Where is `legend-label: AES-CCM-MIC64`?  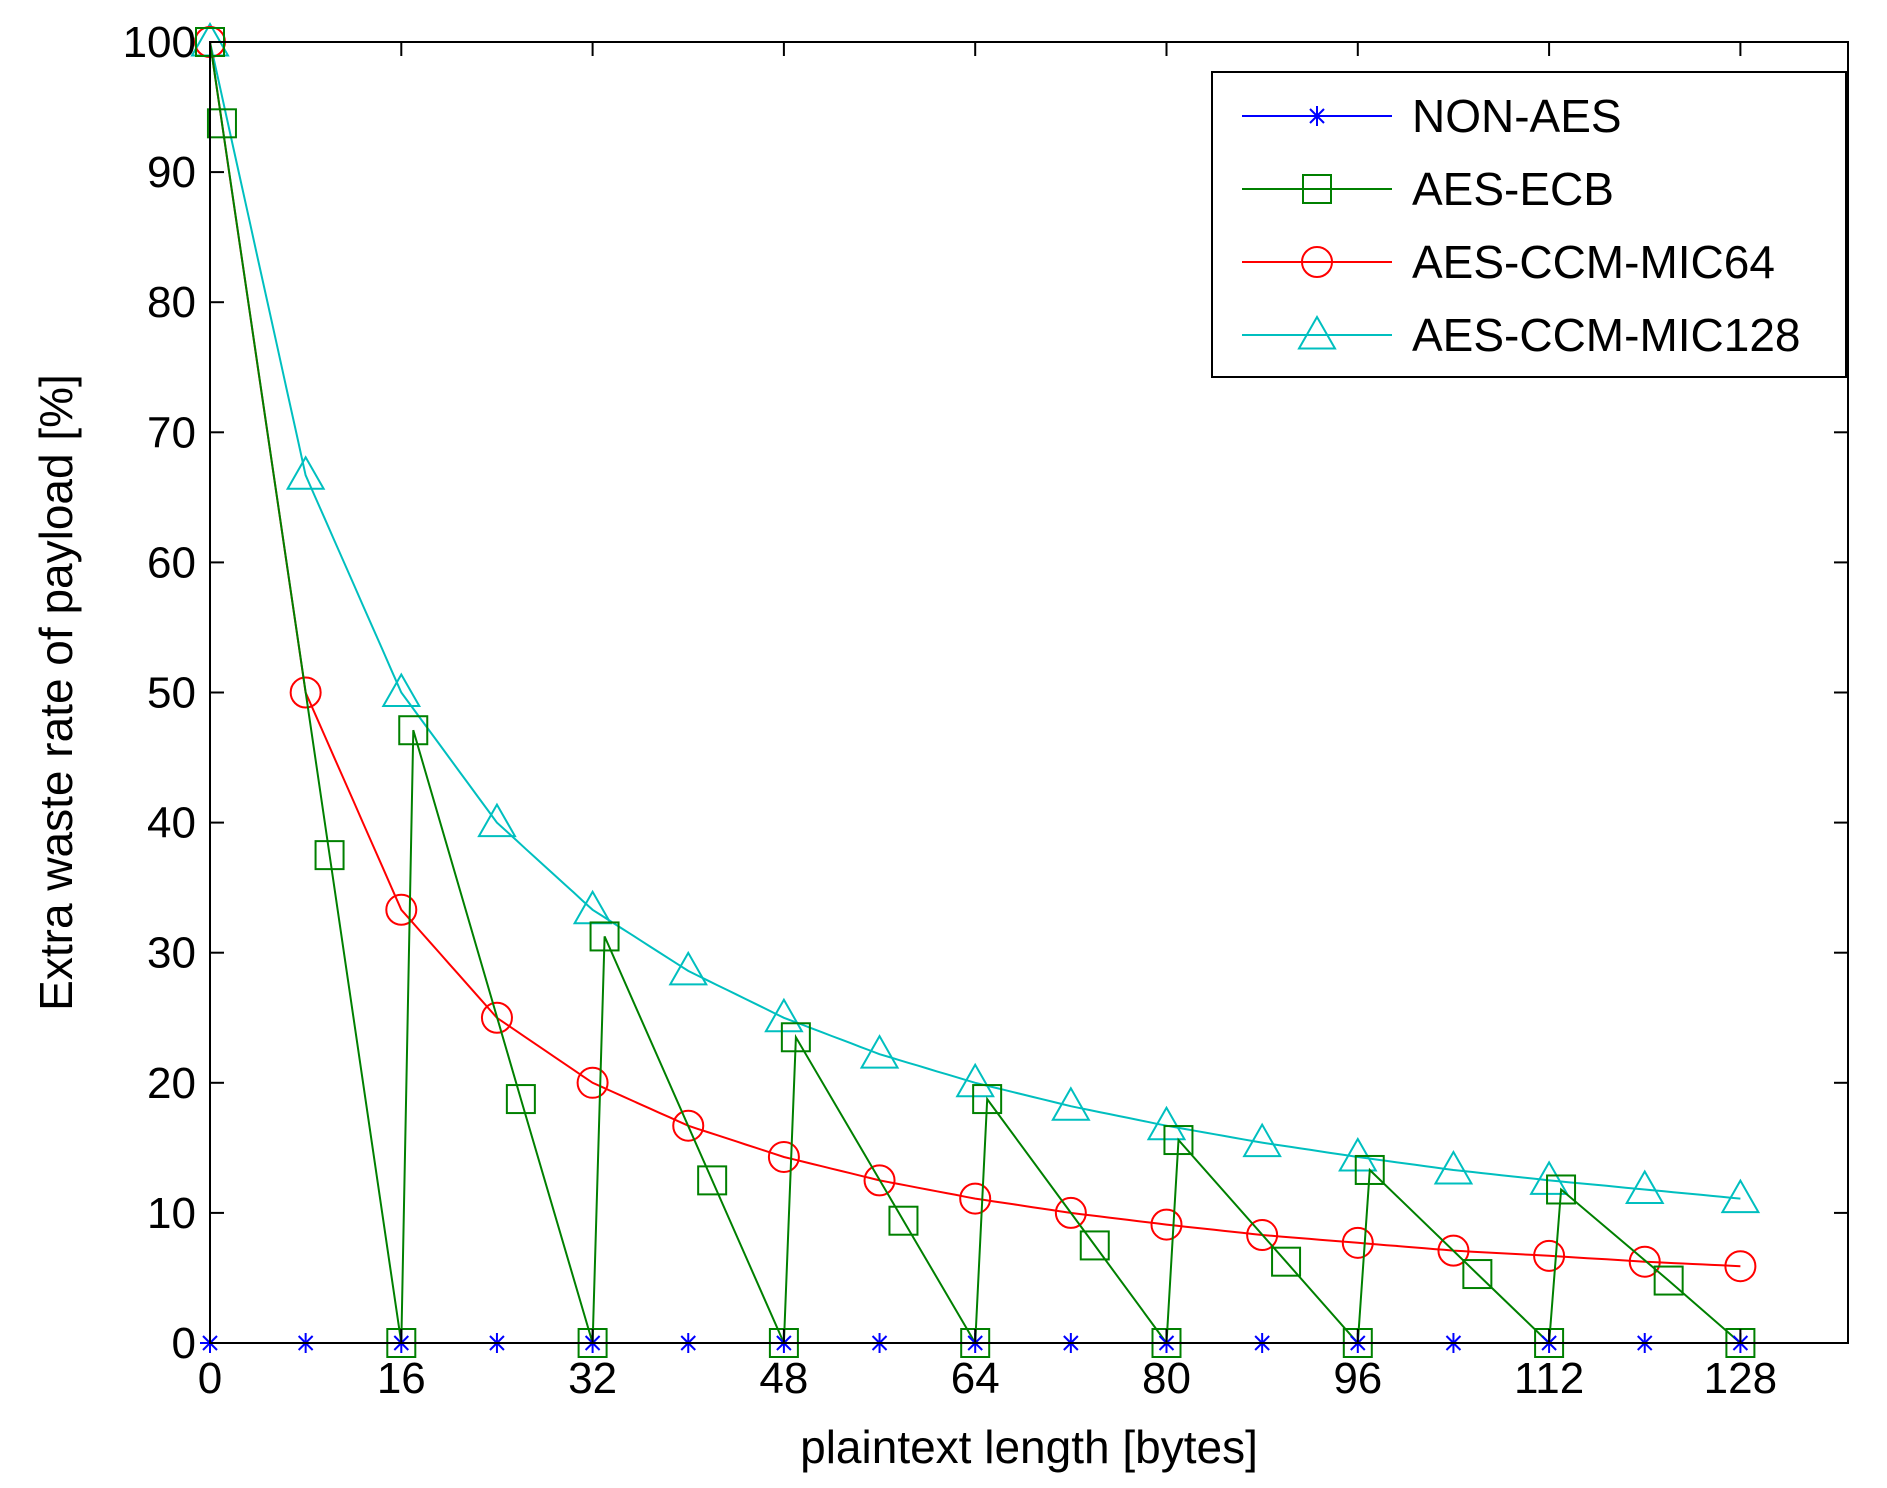
legend-label: AES-CCM-MIC64 is located at coordinates (1593, 262).